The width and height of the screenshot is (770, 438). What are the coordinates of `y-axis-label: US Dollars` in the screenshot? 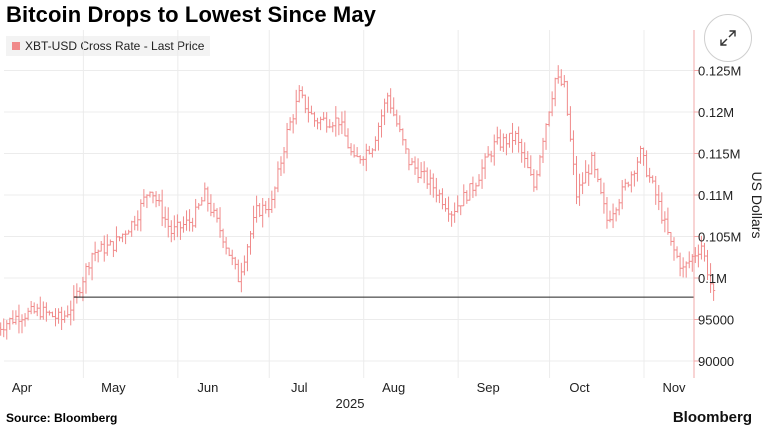 It's located at (757, 205).